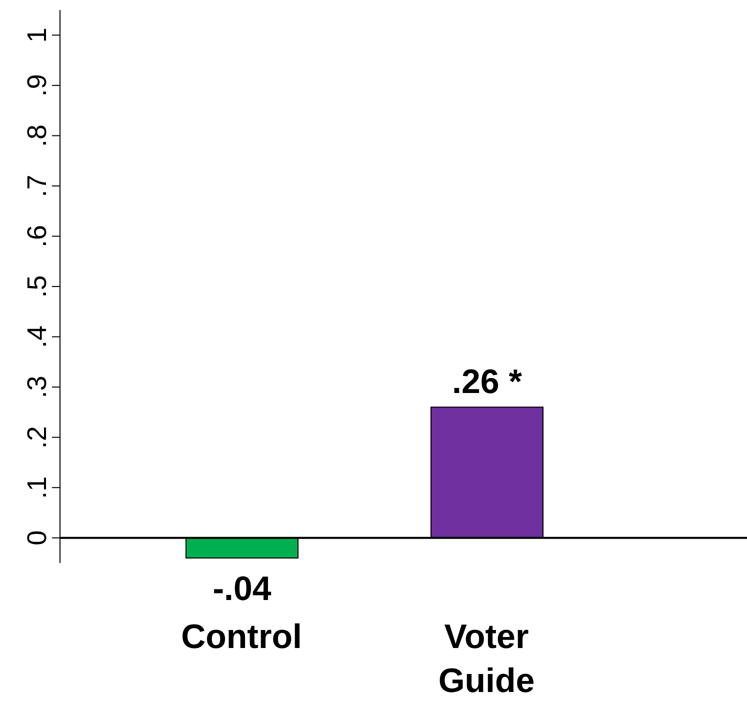 The image size is (747, 726). Describe the element at coordinates (37, 286) in the screenshot. I see `y-tick-label: .5` at that location.